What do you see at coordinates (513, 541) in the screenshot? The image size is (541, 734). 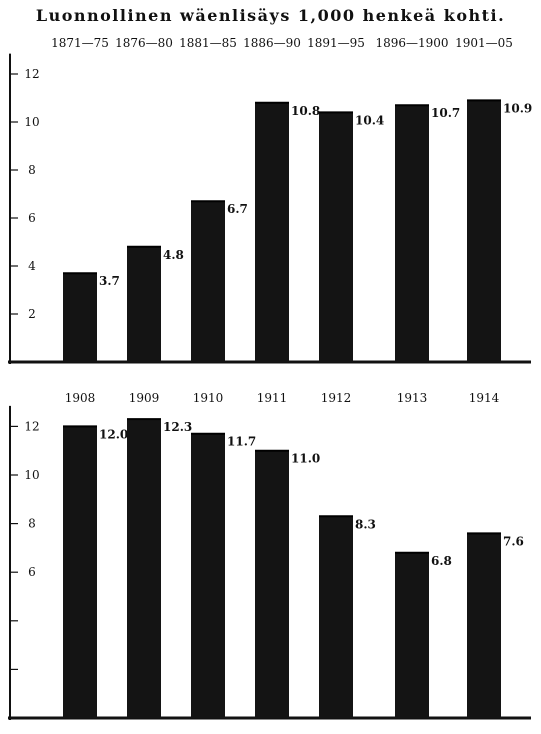 I see `data-label: 7.6` at bounding box center [513, 541].